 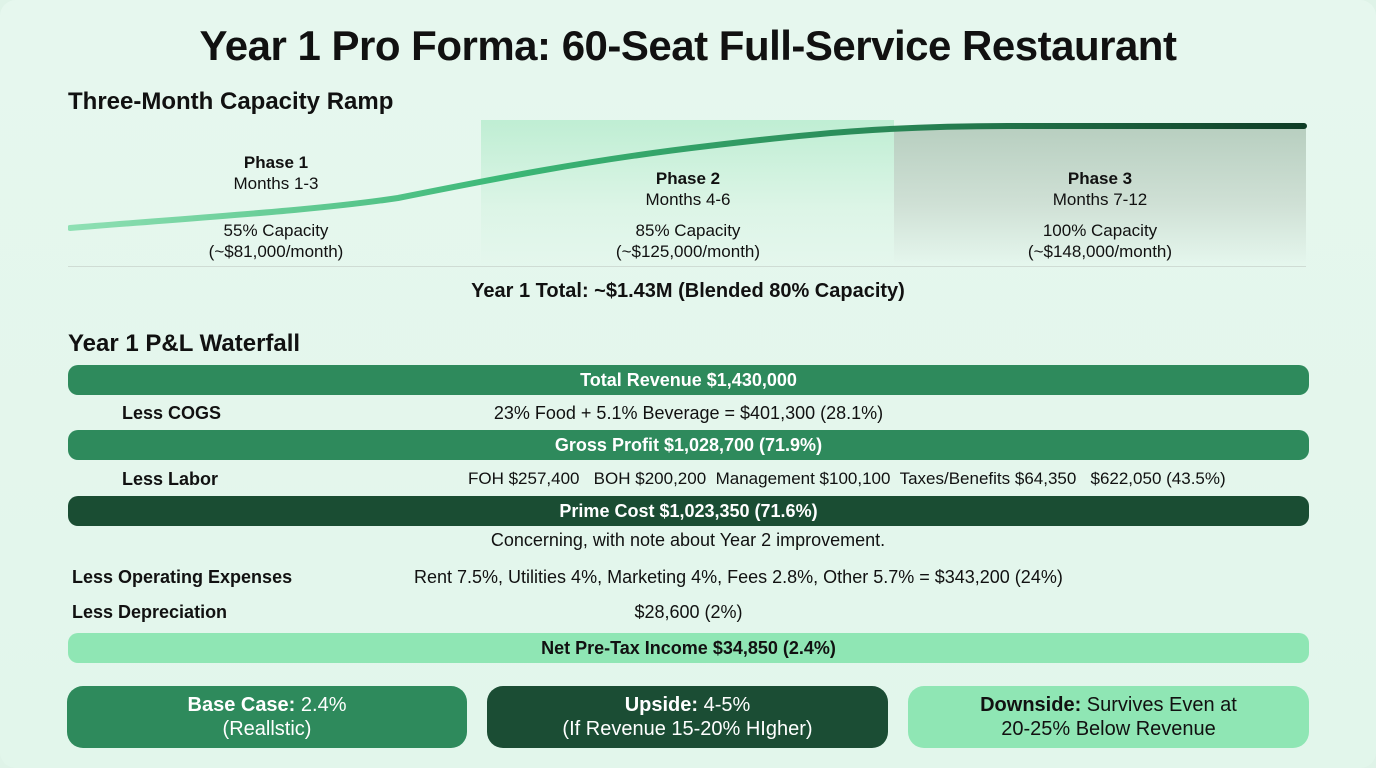 What do you see at coordinates (276, 183) in the screenshot?
I see `phase-1-months: Months 1-3` at bounding box center [276, 183].